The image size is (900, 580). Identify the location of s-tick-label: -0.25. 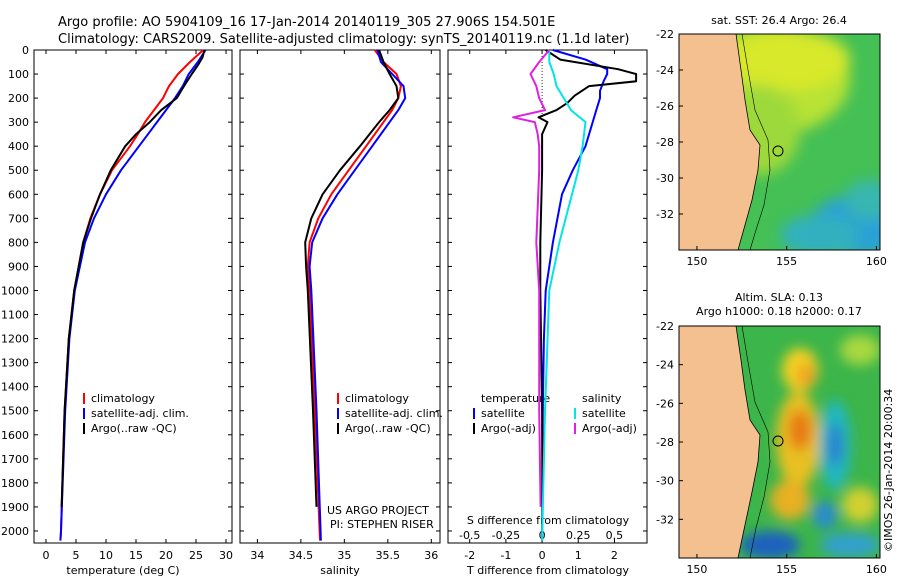
(506, 535).